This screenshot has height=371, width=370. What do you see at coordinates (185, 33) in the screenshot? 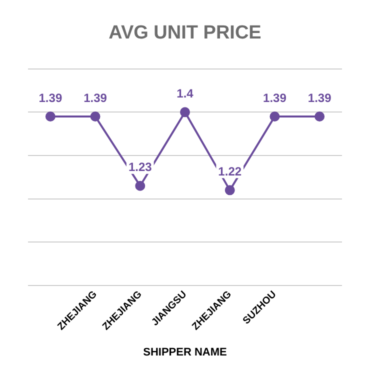
I see `chart-title: AVG UNIT PRICE` at bounding box center [185, 33].